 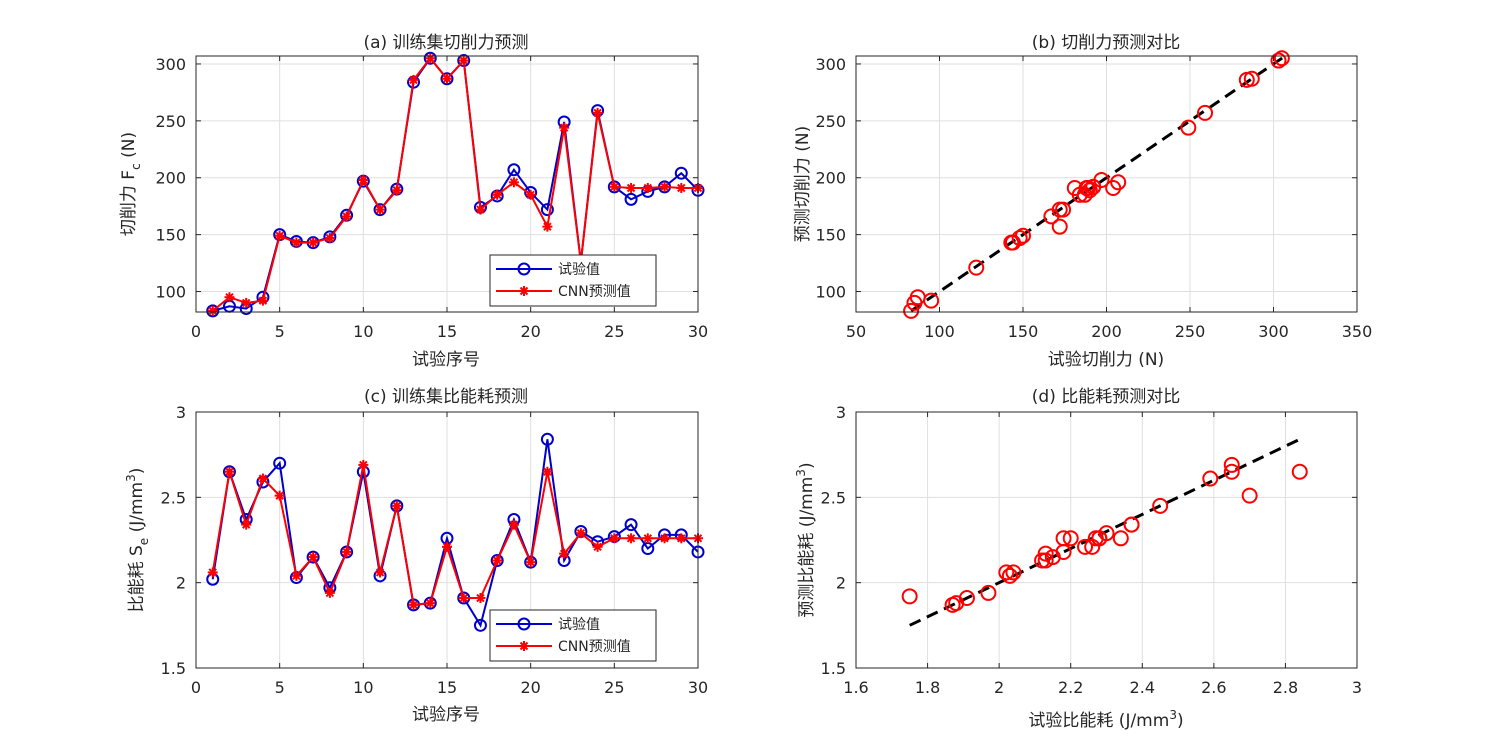 I want to click on panel-d-tick-labels: 1.6 1.8 2 2.2 2.4 2.6 2.8 3 1.5 2 2.5 3, so click(x=1092, y=550).